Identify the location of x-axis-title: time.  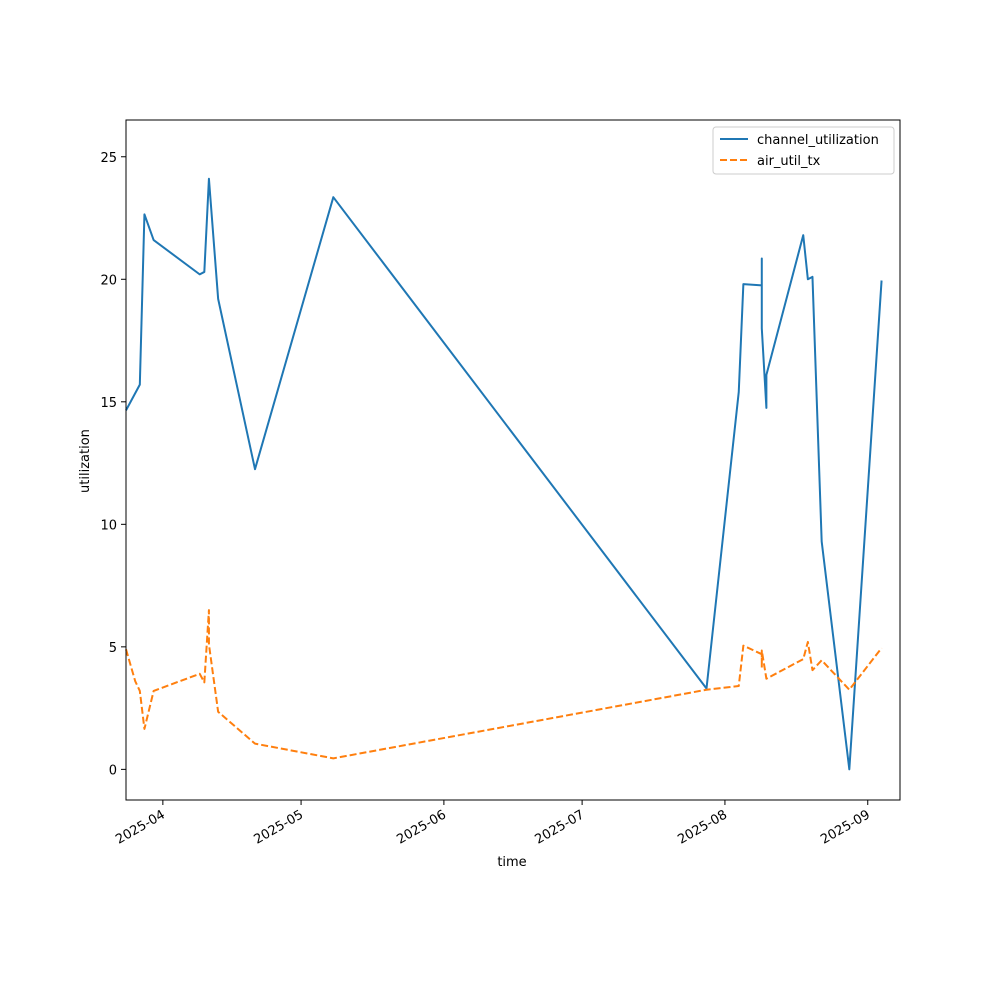
(511, 862).